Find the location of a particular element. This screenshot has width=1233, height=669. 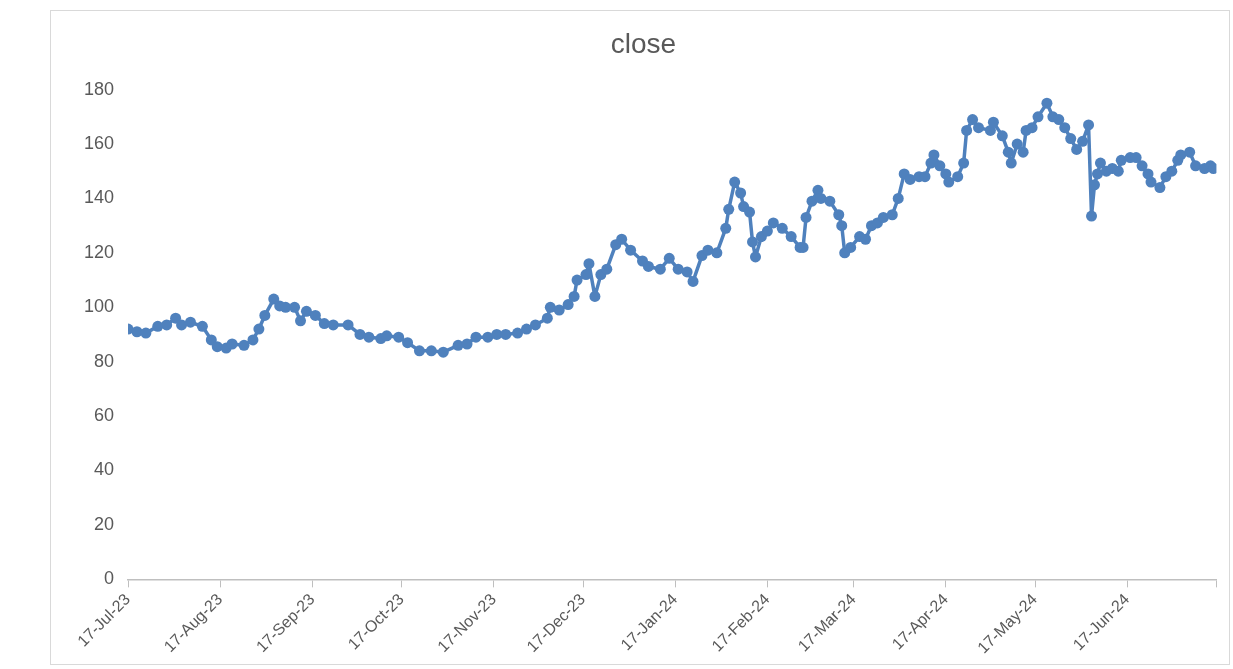

y-tick-label: 80 is located at coordinates (104, 360).